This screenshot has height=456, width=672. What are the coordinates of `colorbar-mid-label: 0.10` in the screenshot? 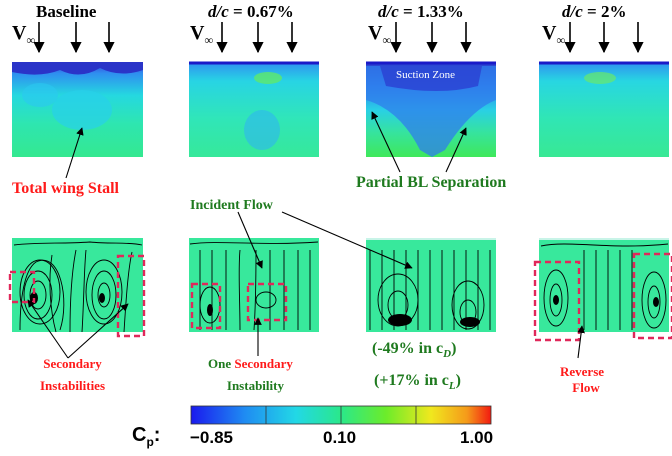 It's located at (340, 437).